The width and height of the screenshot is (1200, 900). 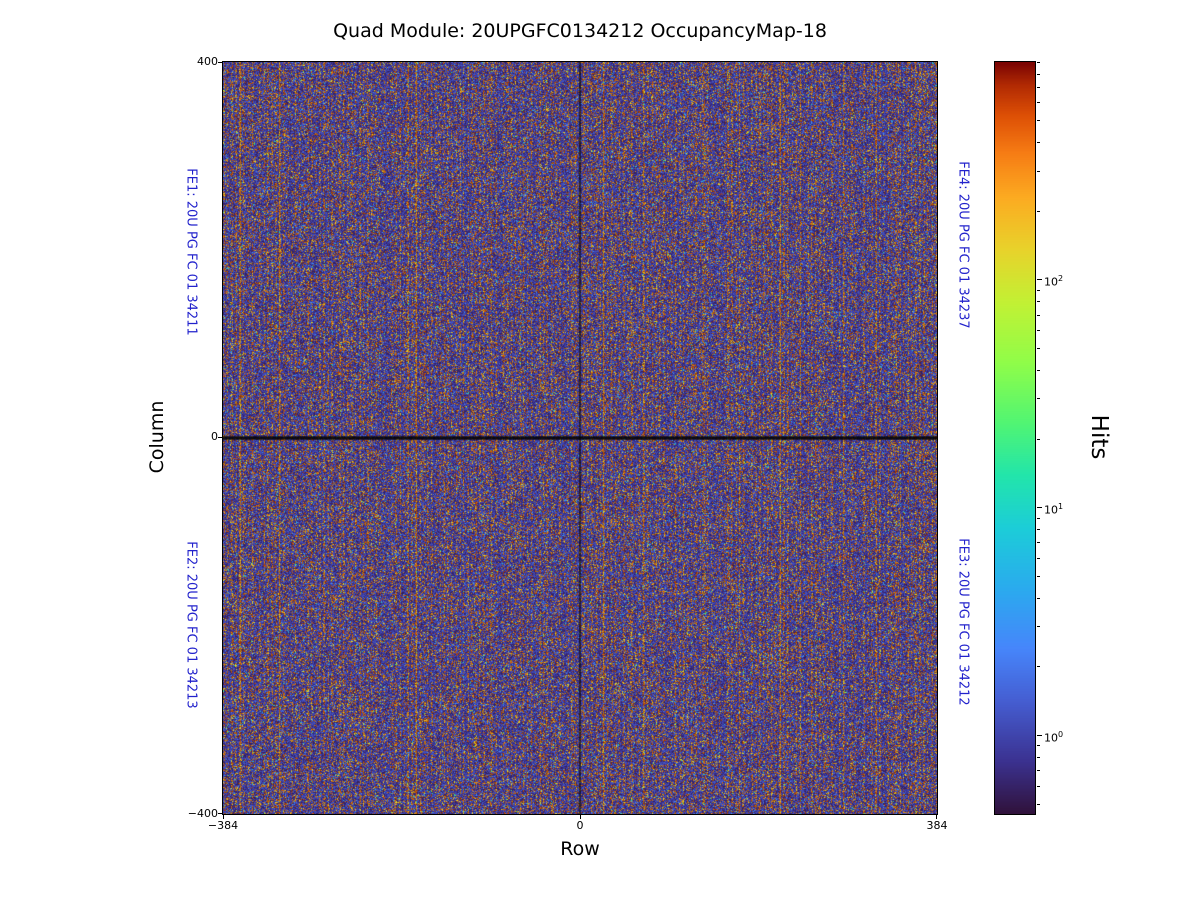 I want to click on colorbar-tick-label-10: 10¹, so click(x=1053, y=508).